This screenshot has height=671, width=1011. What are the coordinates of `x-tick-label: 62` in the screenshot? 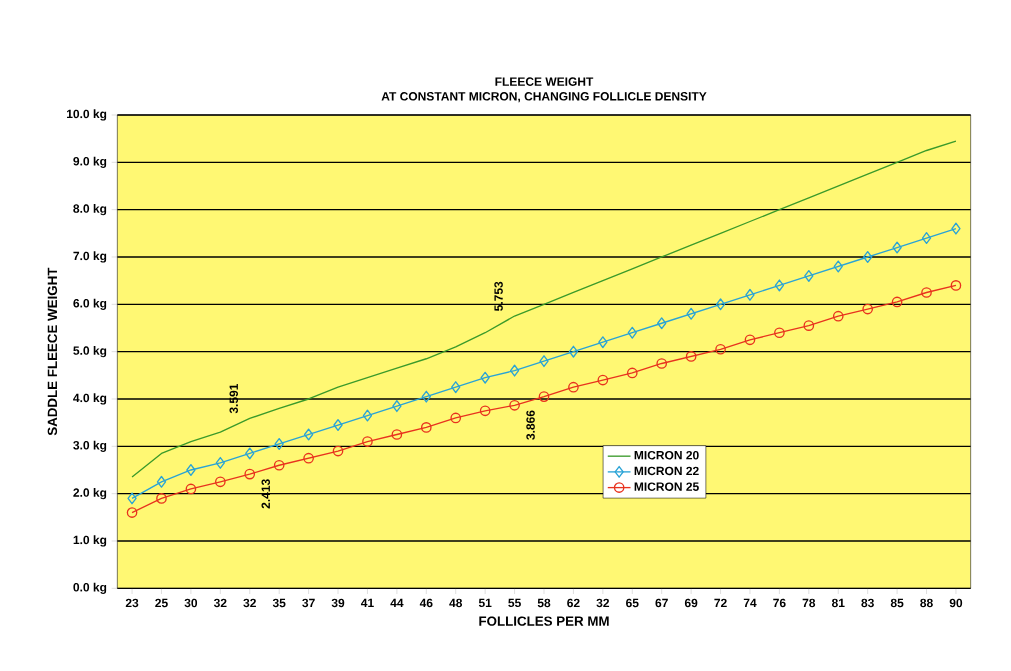 It's located at (573, 603).